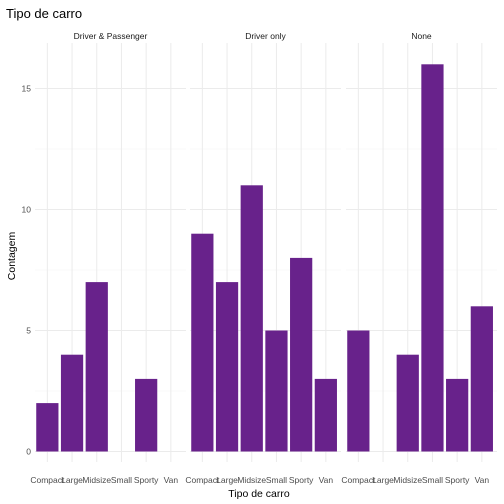 The image size is (504, 504). What do you see at coordinates (28, 331) in the screenshot?
I see `y-tick-label: 5` at bounding box center [28, 331].